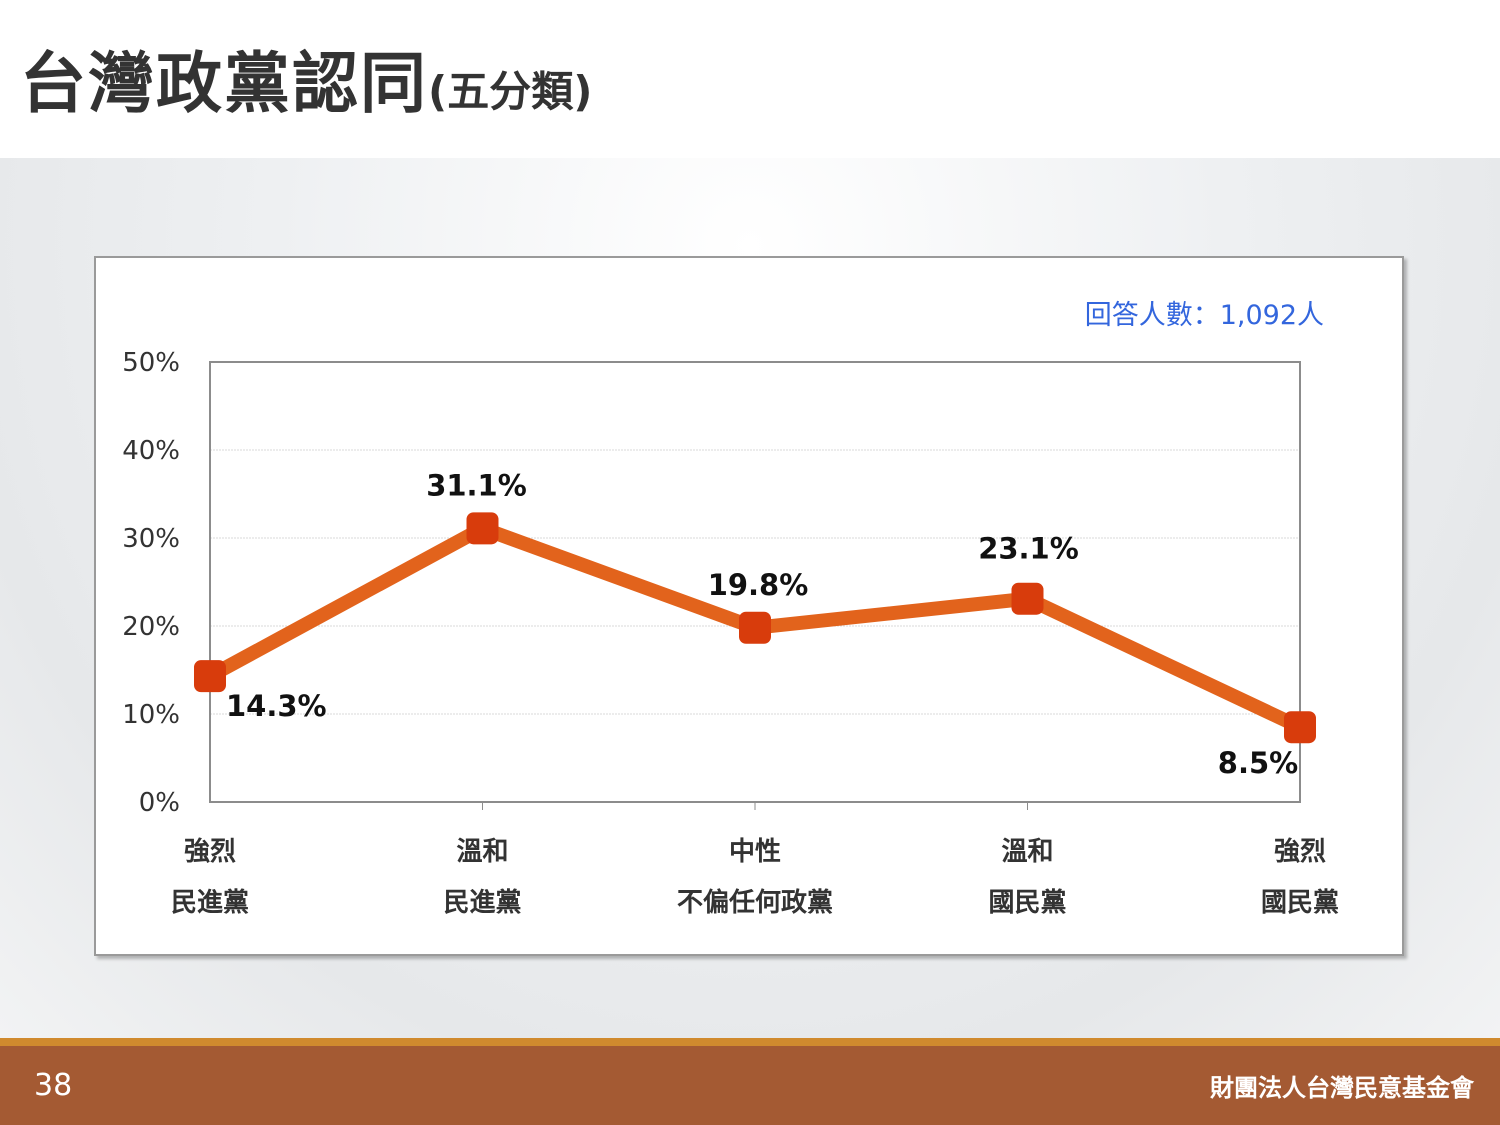  Describe the element at coordinates (159, 803) in the screenshot. I see `y-tick-label: 0%` at that location.